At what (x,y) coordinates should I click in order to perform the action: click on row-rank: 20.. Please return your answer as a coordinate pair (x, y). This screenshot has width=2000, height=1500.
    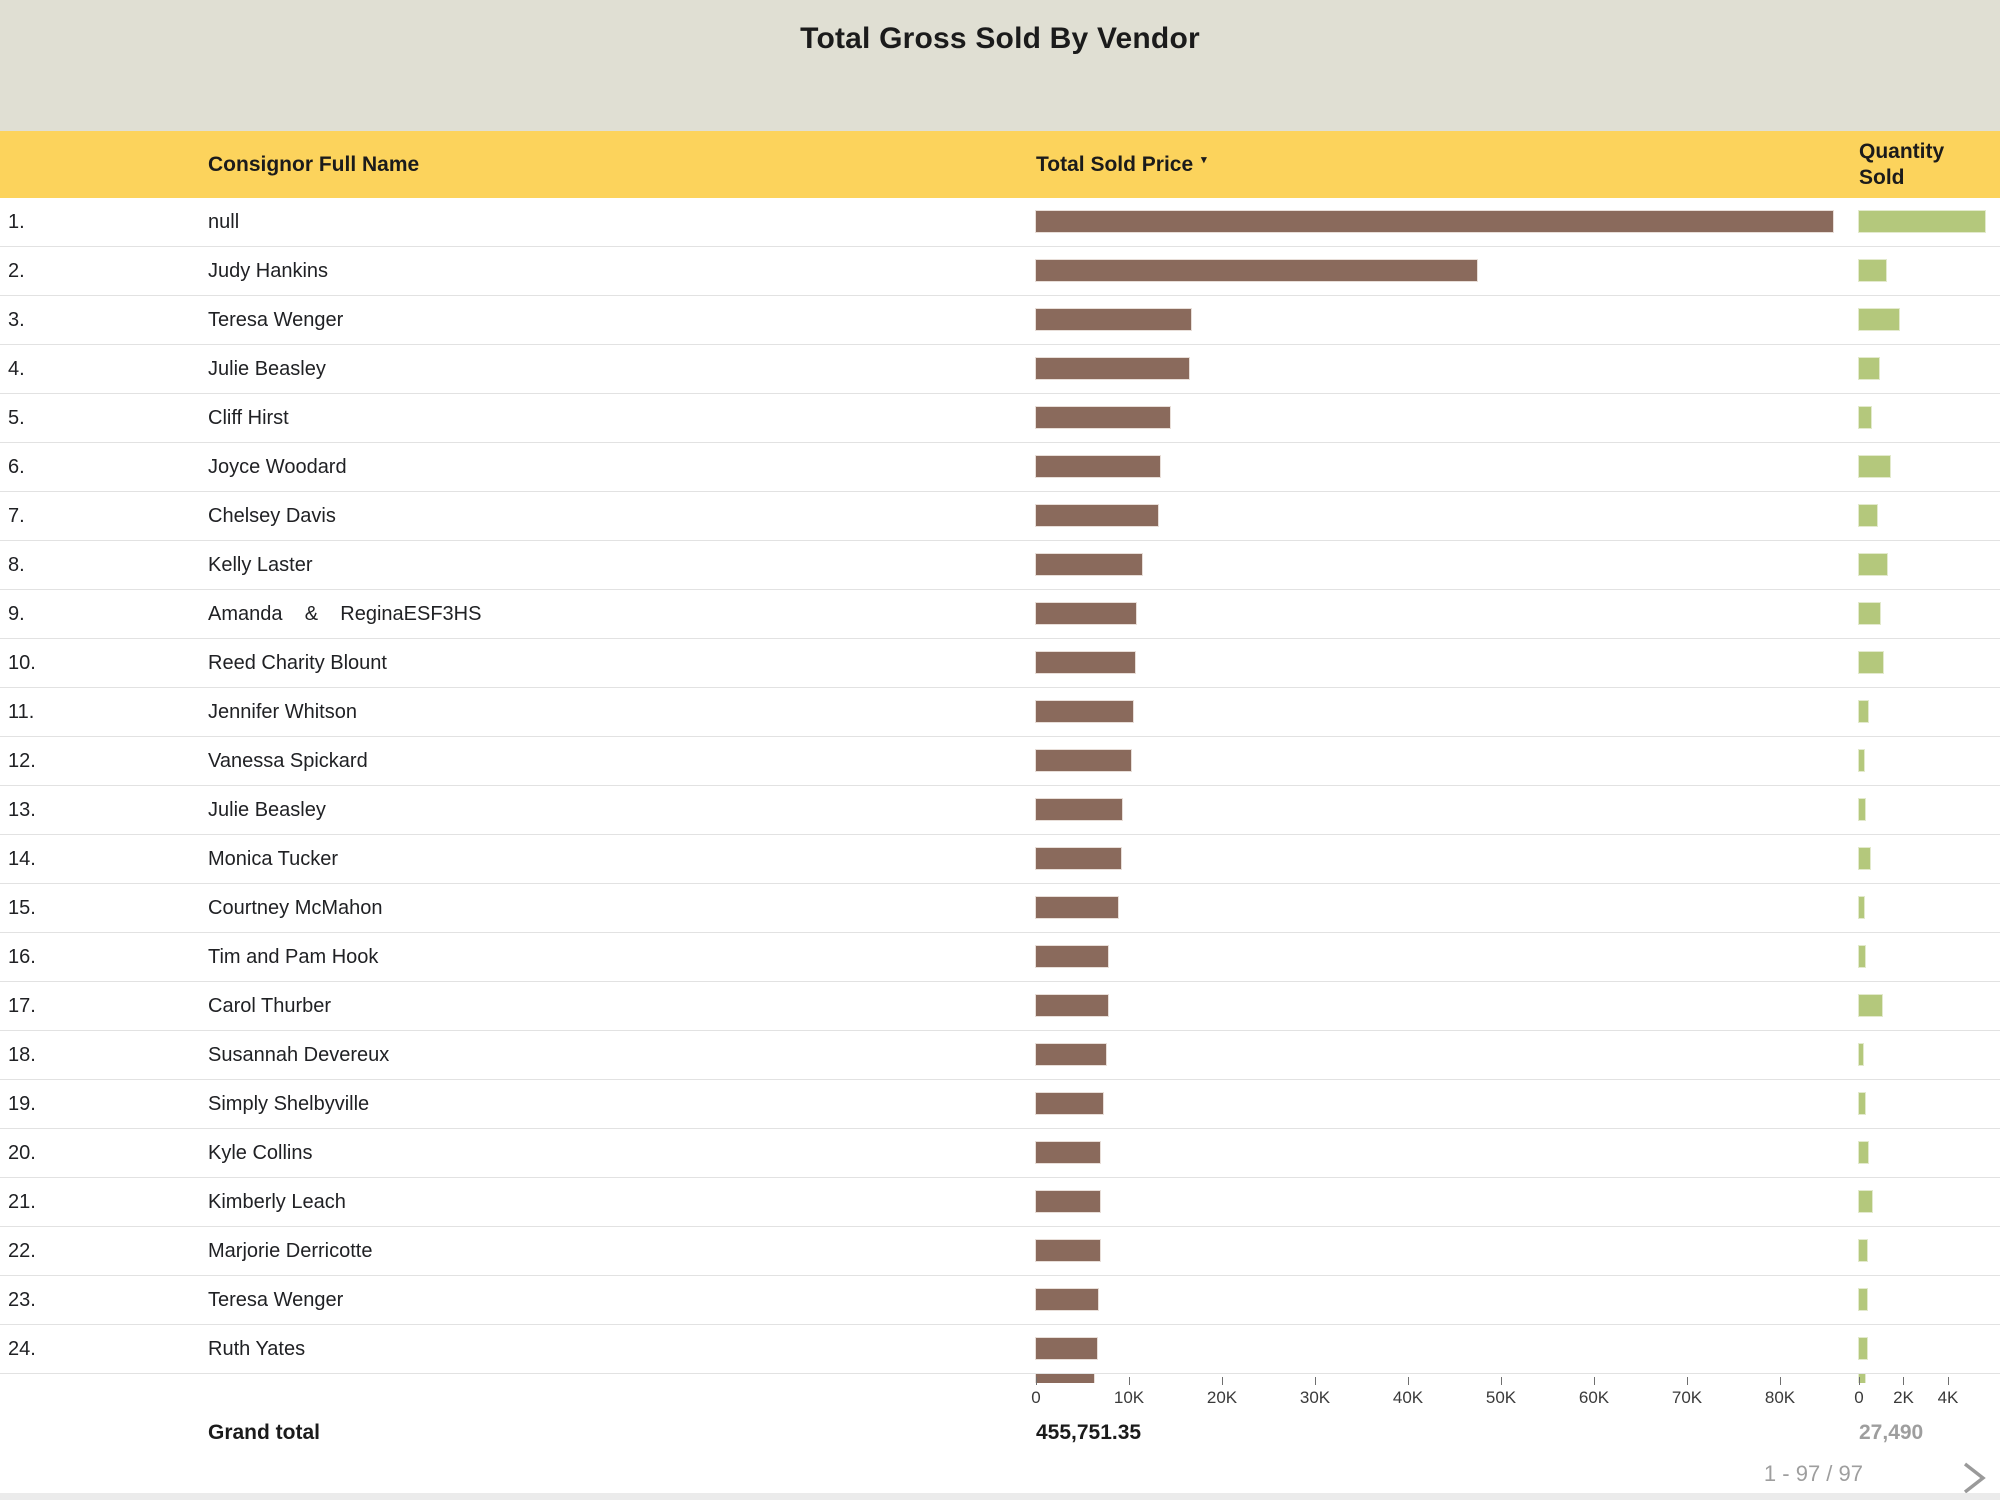
    Looking at the image, I should click on (22, 1153).